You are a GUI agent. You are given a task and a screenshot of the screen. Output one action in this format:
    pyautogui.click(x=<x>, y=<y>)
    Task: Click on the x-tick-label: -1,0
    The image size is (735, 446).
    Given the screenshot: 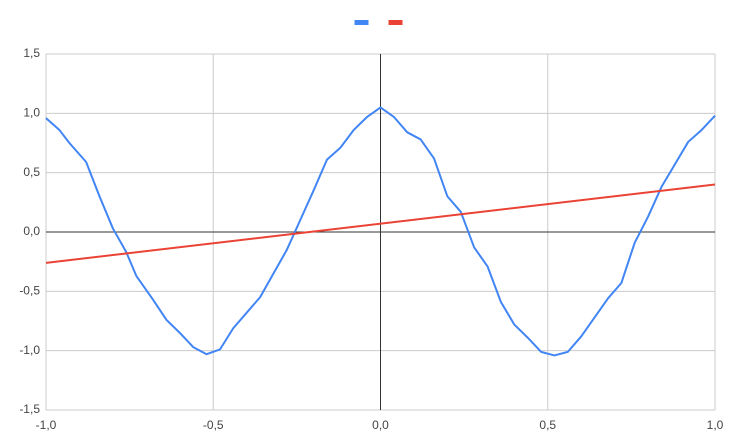 What is the action you would take?
    pyautogui.click(x=46, y=425)
    